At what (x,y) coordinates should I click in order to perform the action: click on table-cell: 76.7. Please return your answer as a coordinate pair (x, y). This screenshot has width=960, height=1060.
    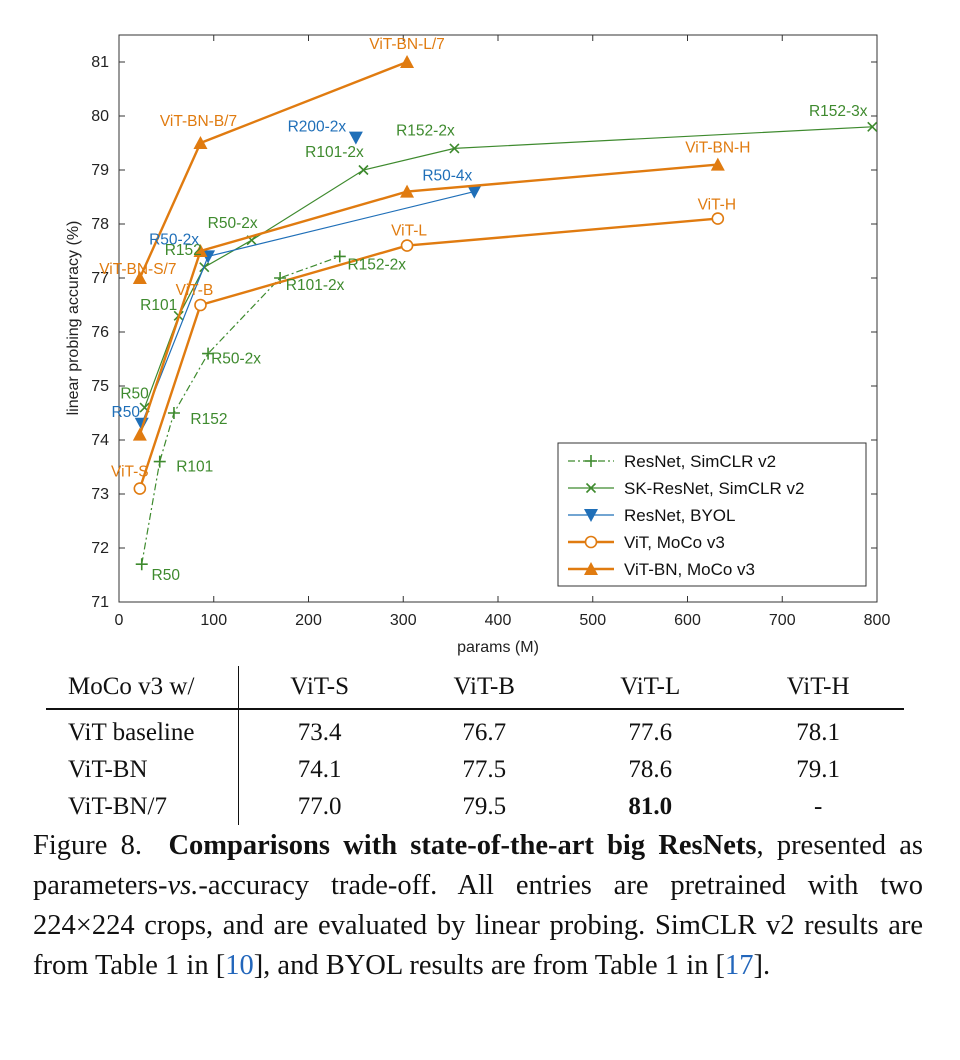
    Looking at the image, I should click on (484, 732).